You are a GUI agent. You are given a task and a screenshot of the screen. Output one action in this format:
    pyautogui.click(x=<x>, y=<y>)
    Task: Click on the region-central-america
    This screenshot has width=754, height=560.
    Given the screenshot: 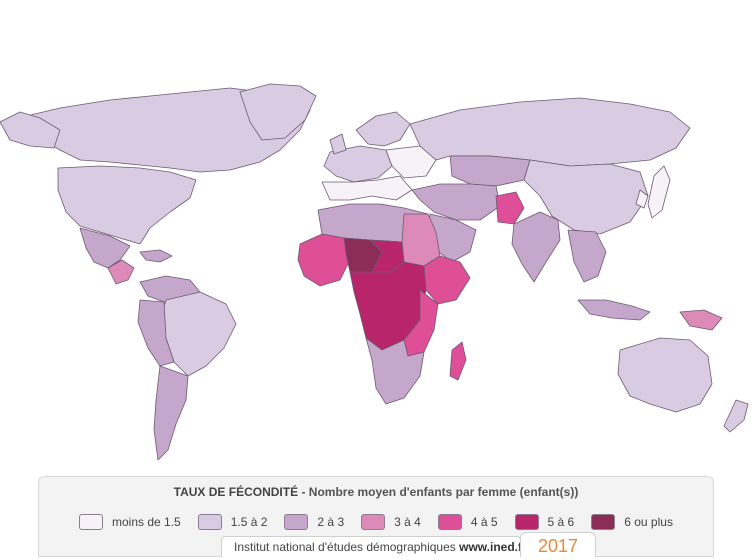 What is the action you would take?
    pyautogui.click(x=121, y=272)
    